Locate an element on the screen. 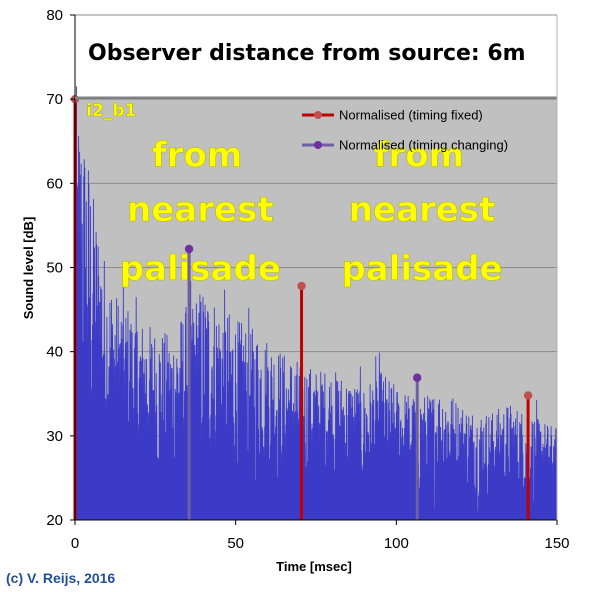 This screenshot has width=593, height=592. y-tick-label: 80 is located at coordinates (54, 15).